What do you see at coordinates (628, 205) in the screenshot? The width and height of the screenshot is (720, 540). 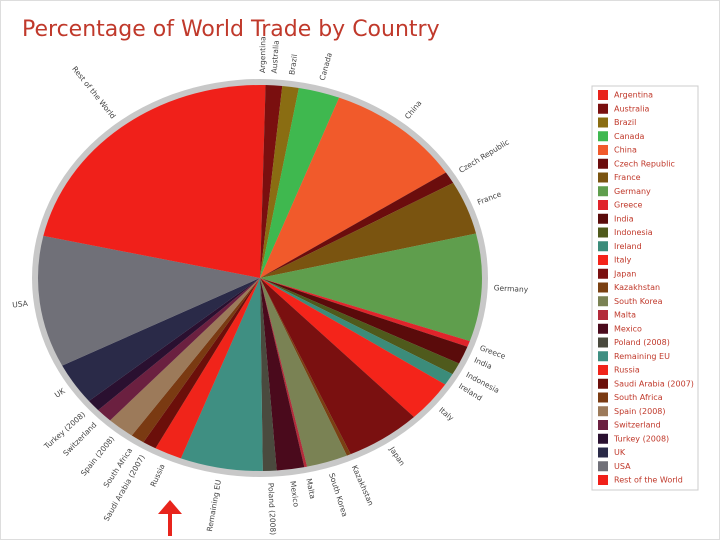 I see `legend-label: Greece` at bounding box center [628, 205].